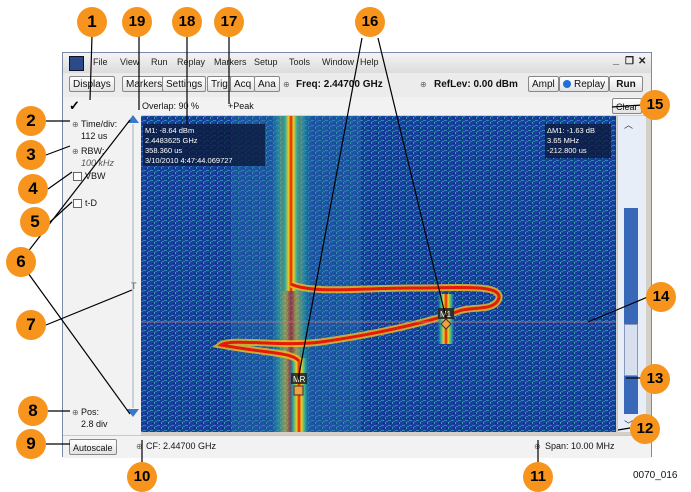 The image size is (691, 492). What do you see at coordinates (75, 124) in the screenshot?
I see `time-div-knob-icon: ⊕` at bounding box center [75, 124].